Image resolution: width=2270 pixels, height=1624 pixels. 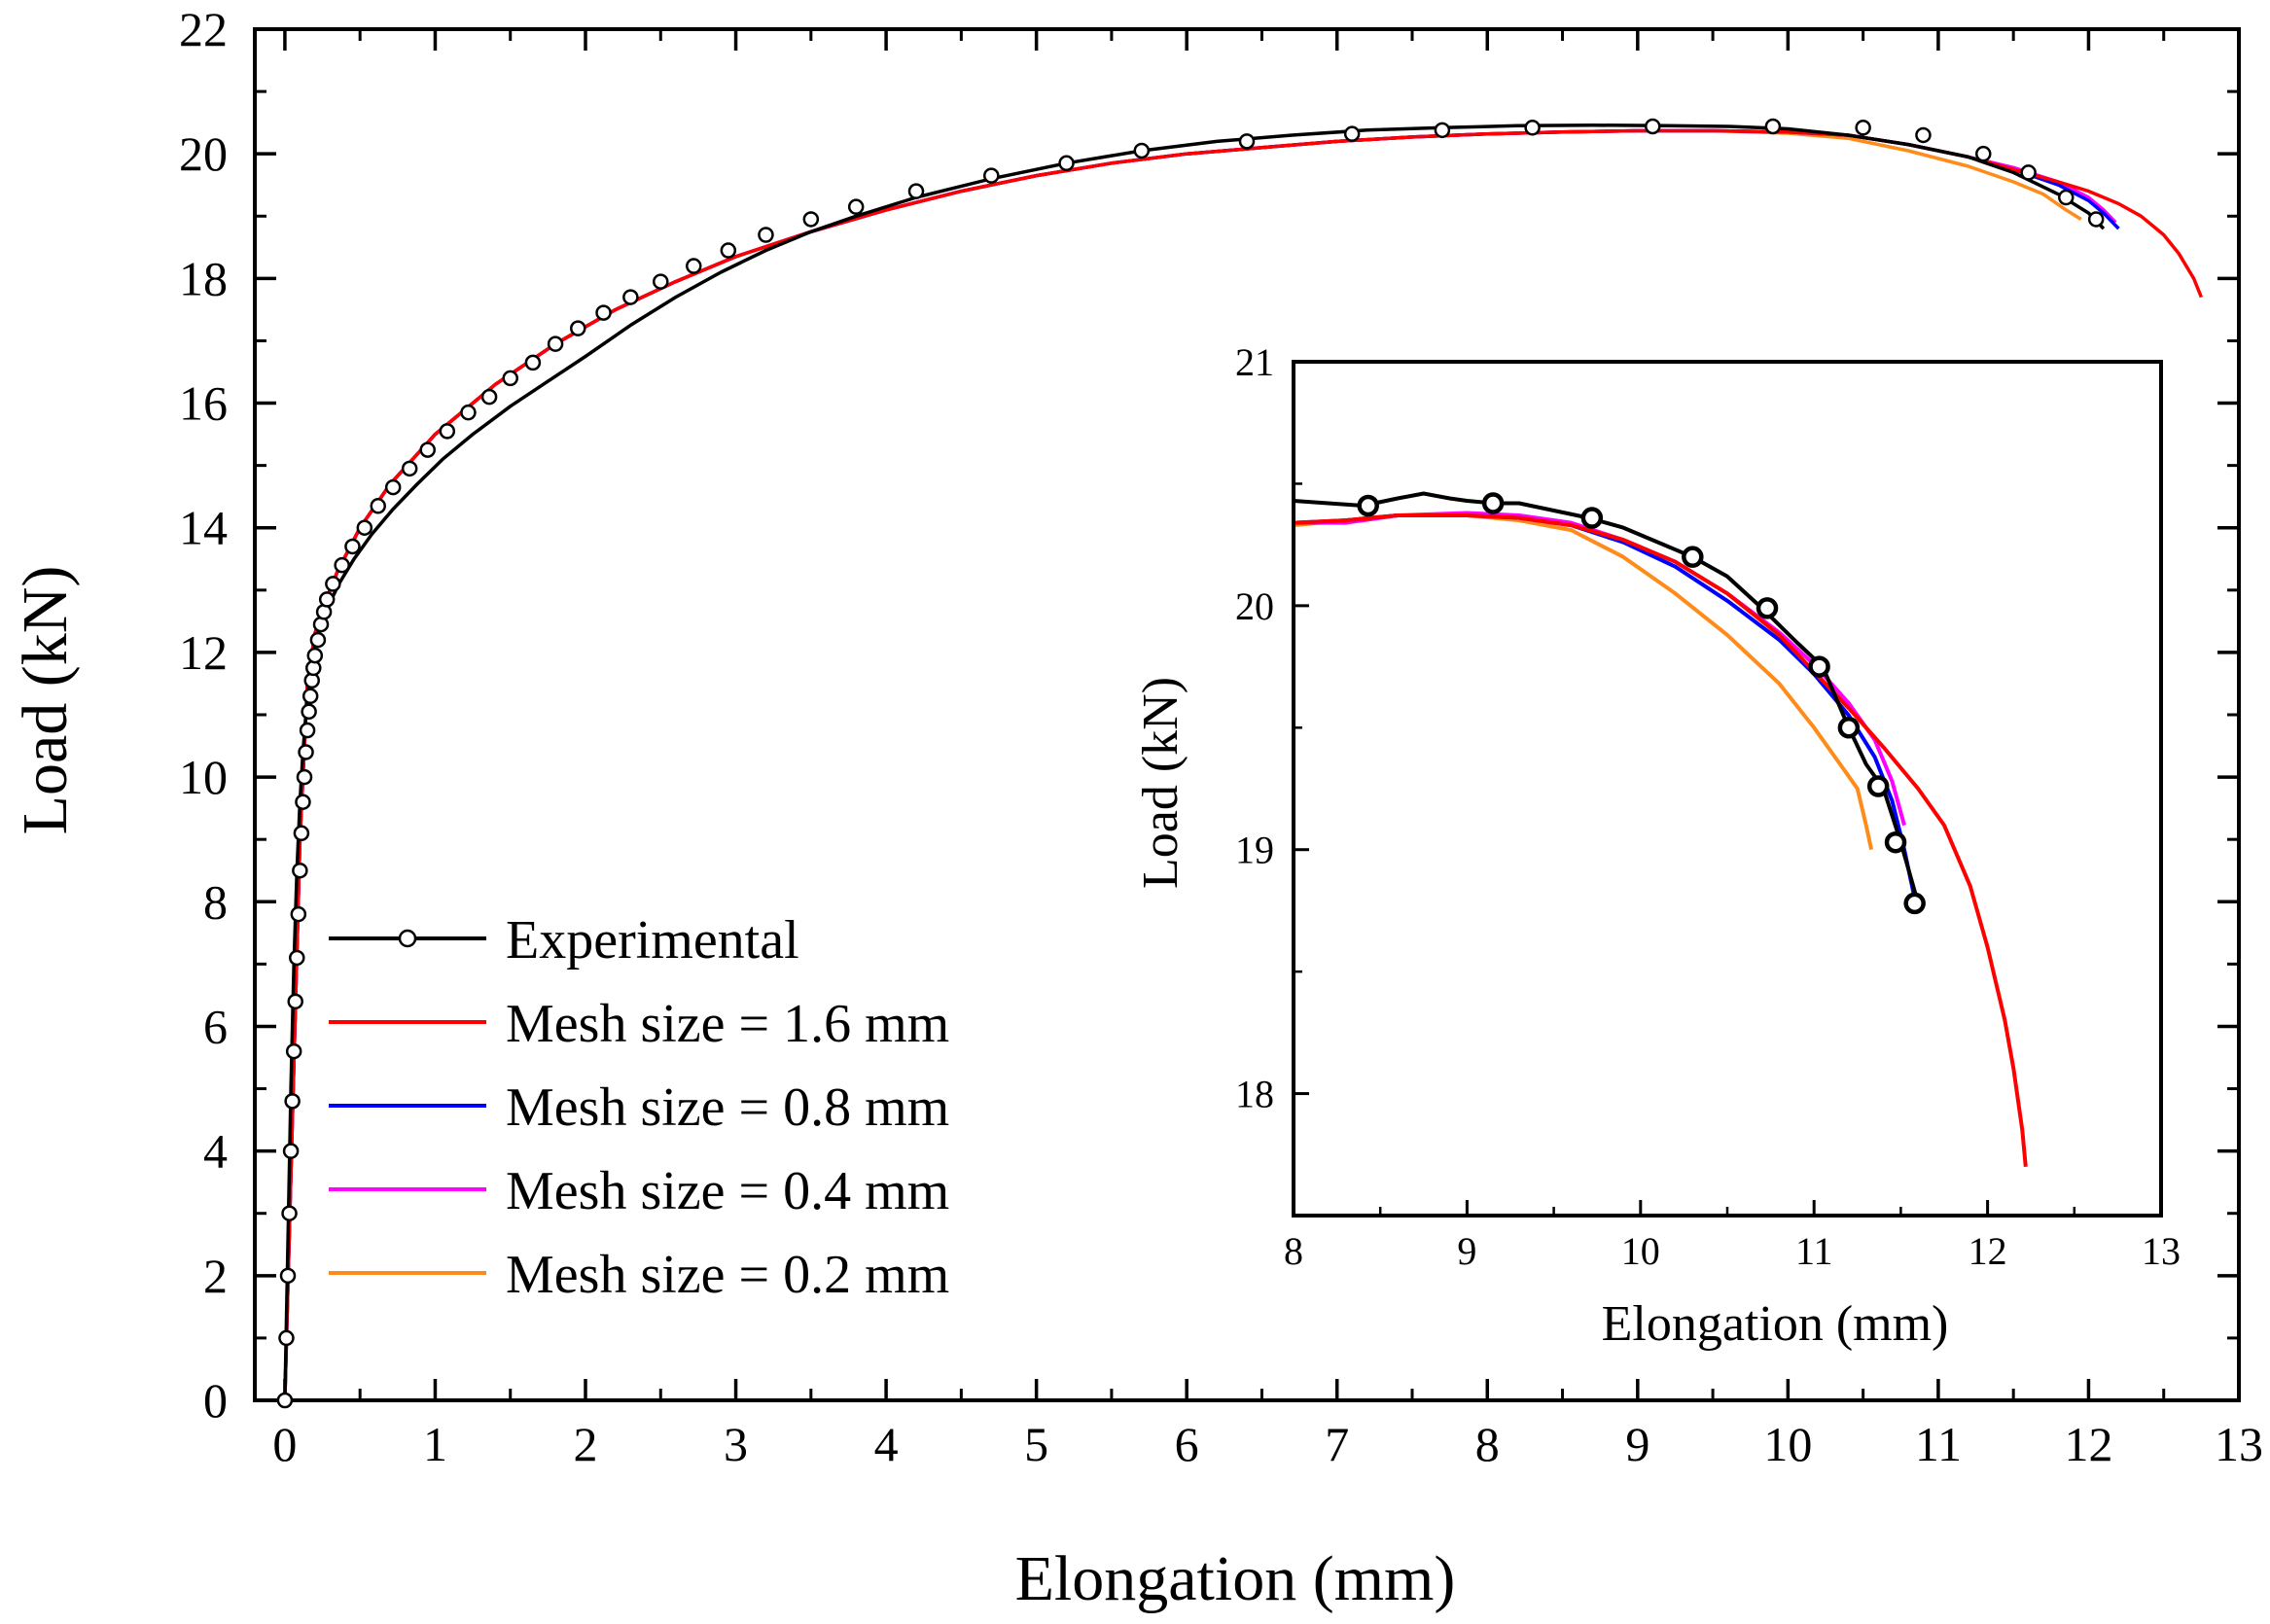 What do you see at coordinates (727, 1275) in the screenshot?
I see `legend-label-mesh-size-0-2-mm: Mesh size = 0.2 mm` at bounding box center [727, 1275].